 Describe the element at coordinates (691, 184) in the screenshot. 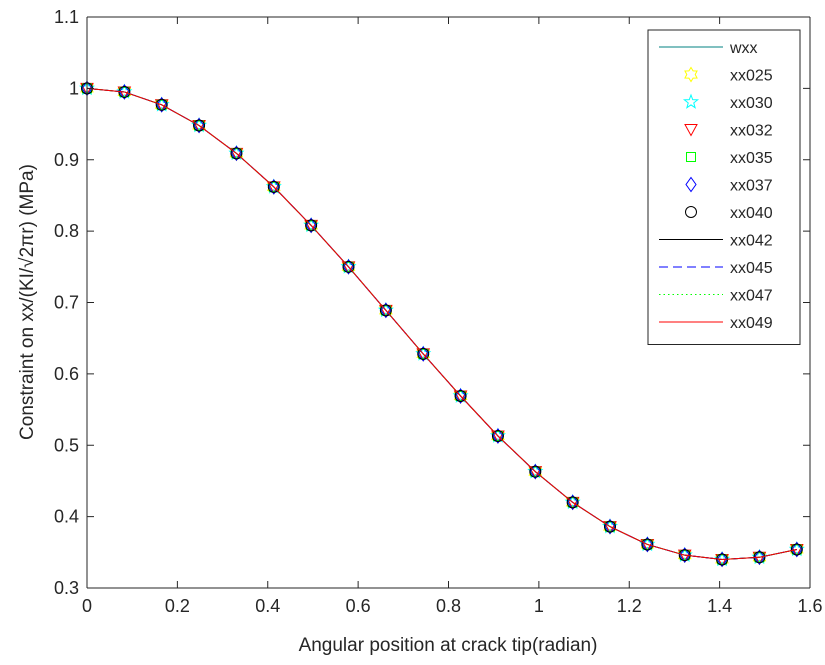

I see `legend-marker-xx037` at that location.